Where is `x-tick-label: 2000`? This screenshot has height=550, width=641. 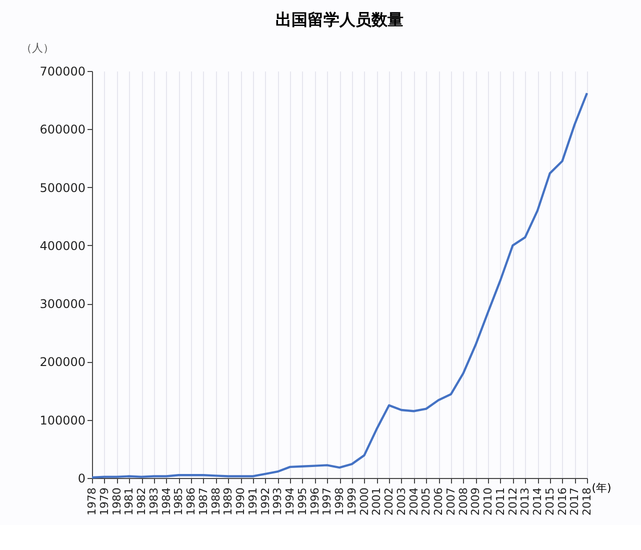 x-tick-label: 2000 is located at coordinates (364, 502).